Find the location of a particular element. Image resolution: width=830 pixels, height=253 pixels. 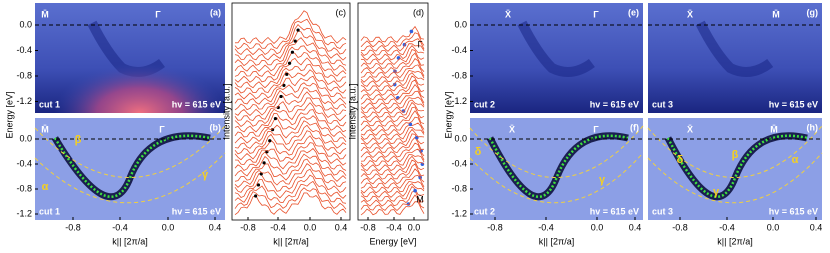

panel-tag: (a) is located at coordinates (215, 12).